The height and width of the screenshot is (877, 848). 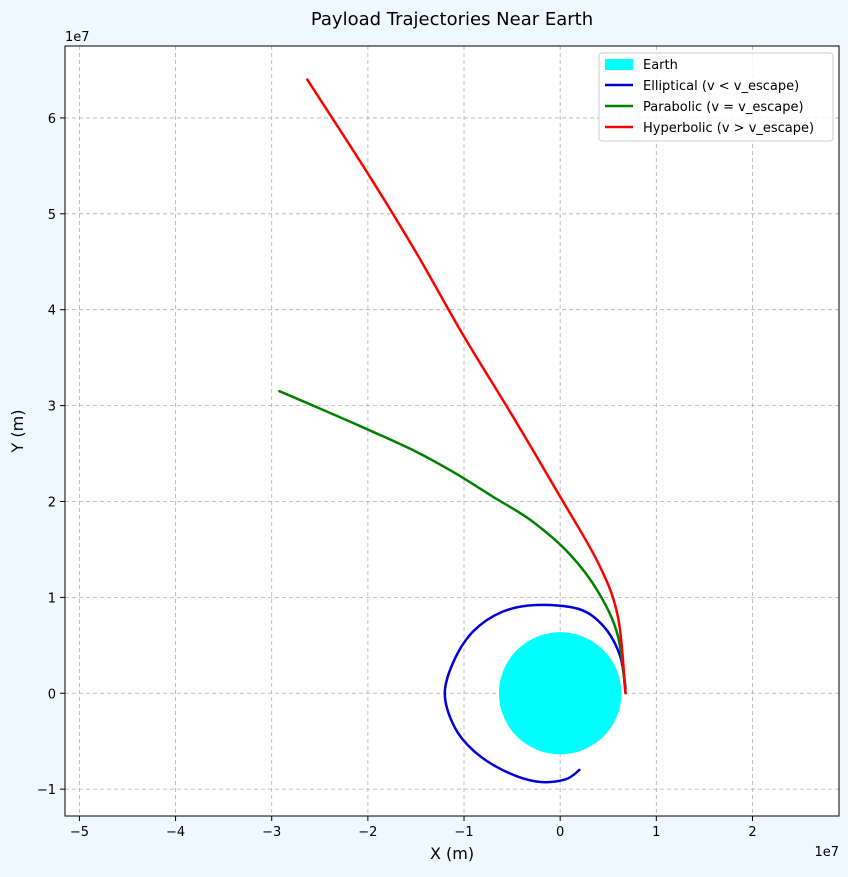 I want to click on legend-label-earth: Earth, so click(x=660, y=65).